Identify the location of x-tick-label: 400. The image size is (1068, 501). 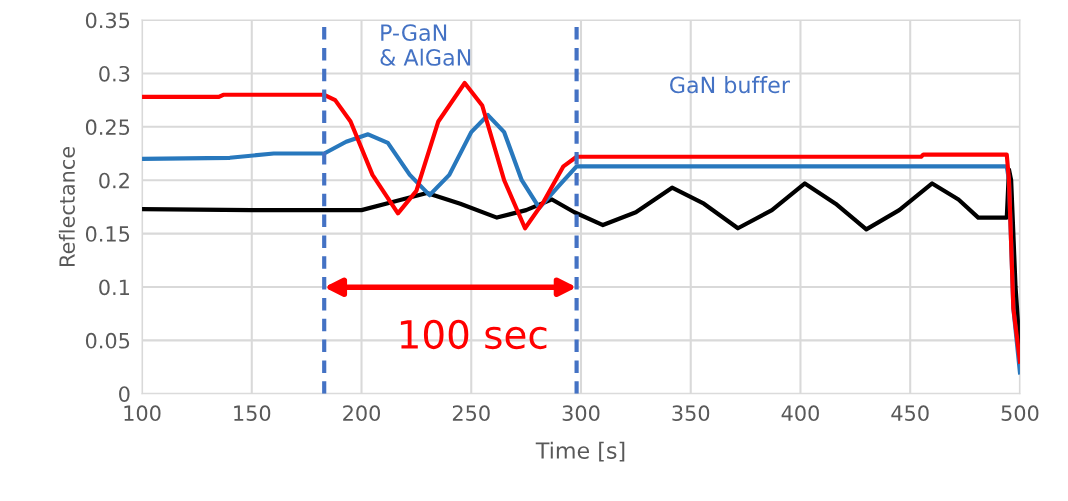
(800, 413).